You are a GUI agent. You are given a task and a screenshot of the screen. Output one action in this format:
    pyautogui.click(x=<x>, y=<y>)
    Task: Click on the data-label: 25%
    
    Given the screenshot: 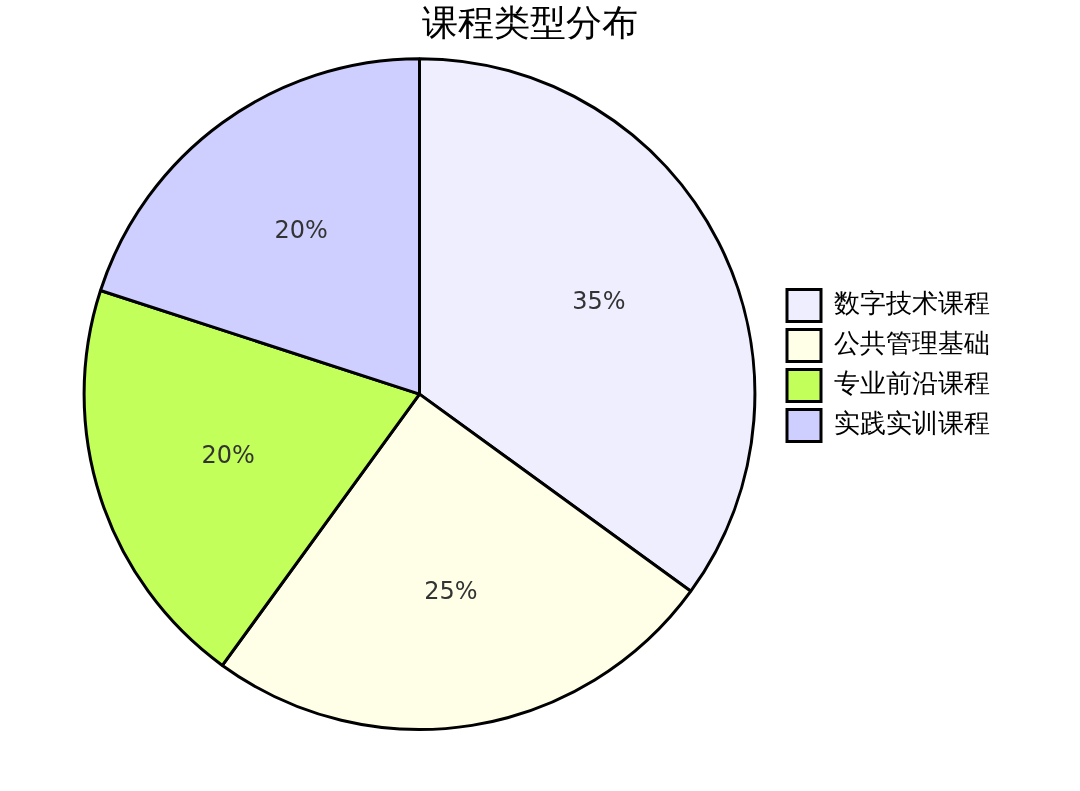 What is the action you would take?
    pyautogui.click(x=451, y=591)
    